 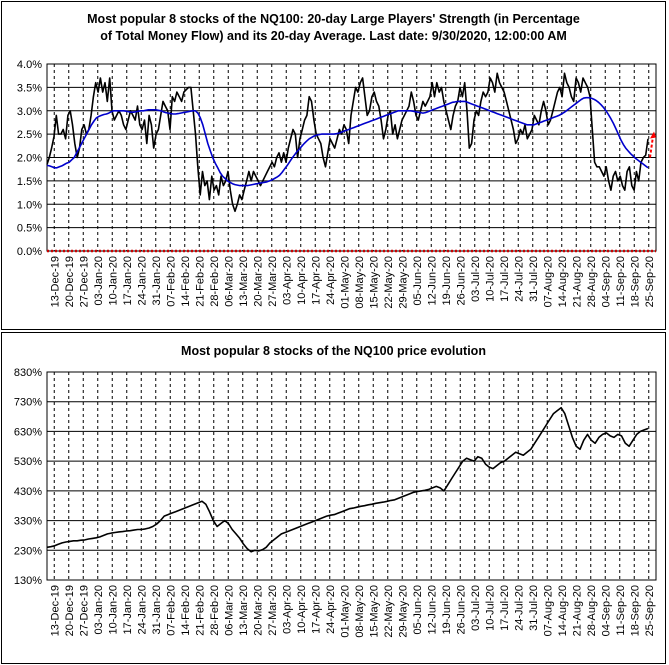 What do you see at coordinates (461, 281) in the screenshot?
I see `strength-x-tick-label: 26-Jun-20` at bounding box center [461, 281].